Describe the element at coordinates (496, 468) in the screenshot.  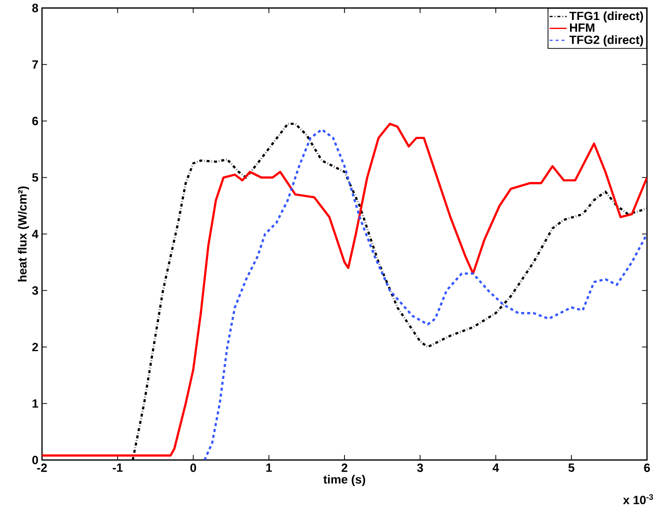
I see `x-tick-label: 4` at that location.